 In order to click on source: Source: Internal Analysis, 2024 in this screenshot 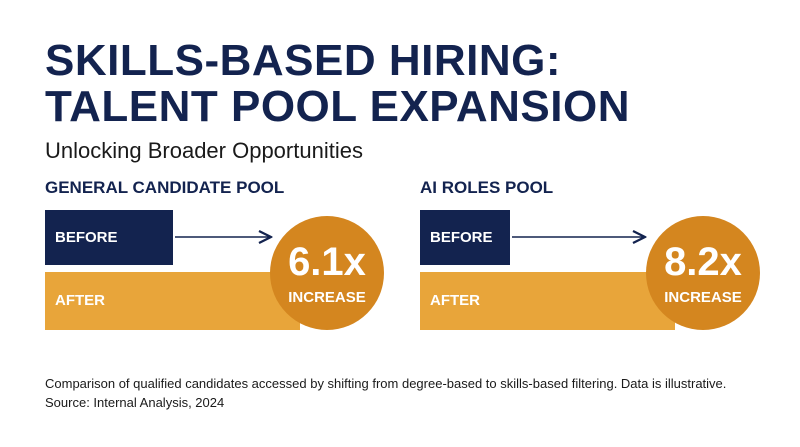, I will do `click(135, 402)`.